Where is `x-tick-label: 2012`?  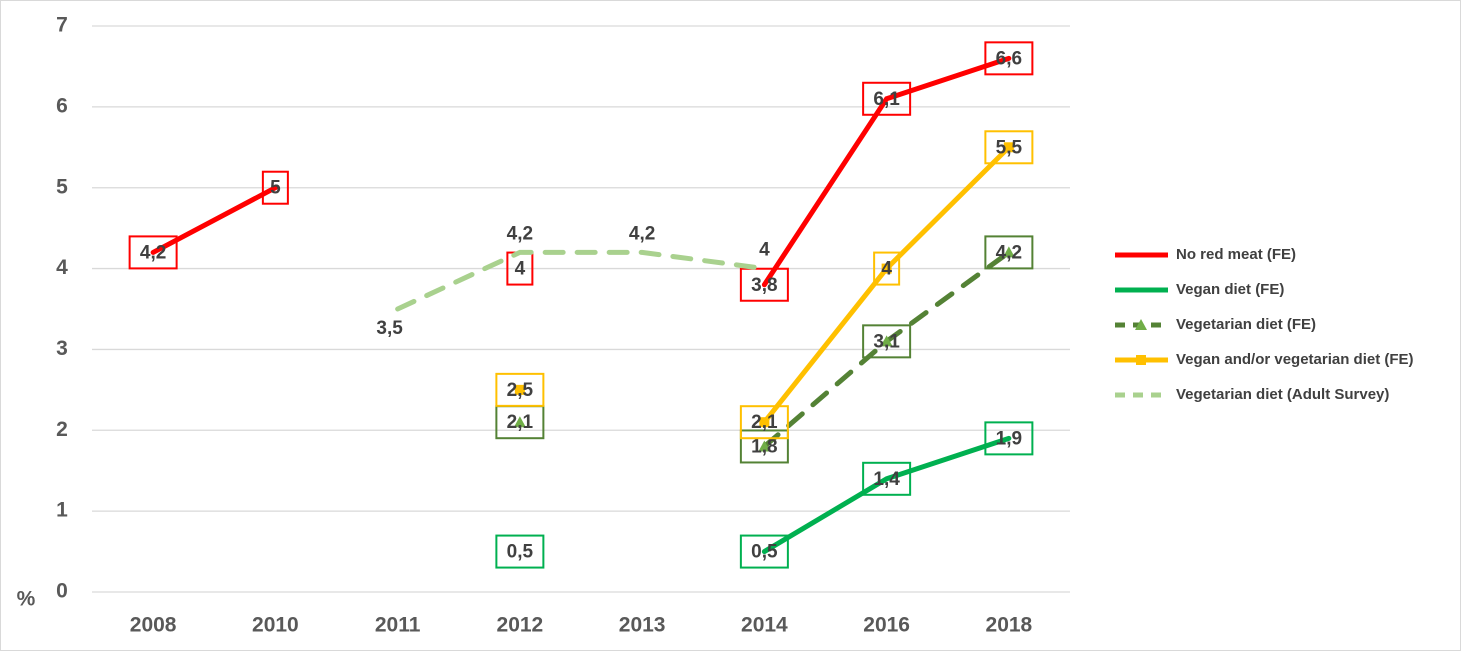 x-tick-label: 2012 is located at coordinates (520, 625).